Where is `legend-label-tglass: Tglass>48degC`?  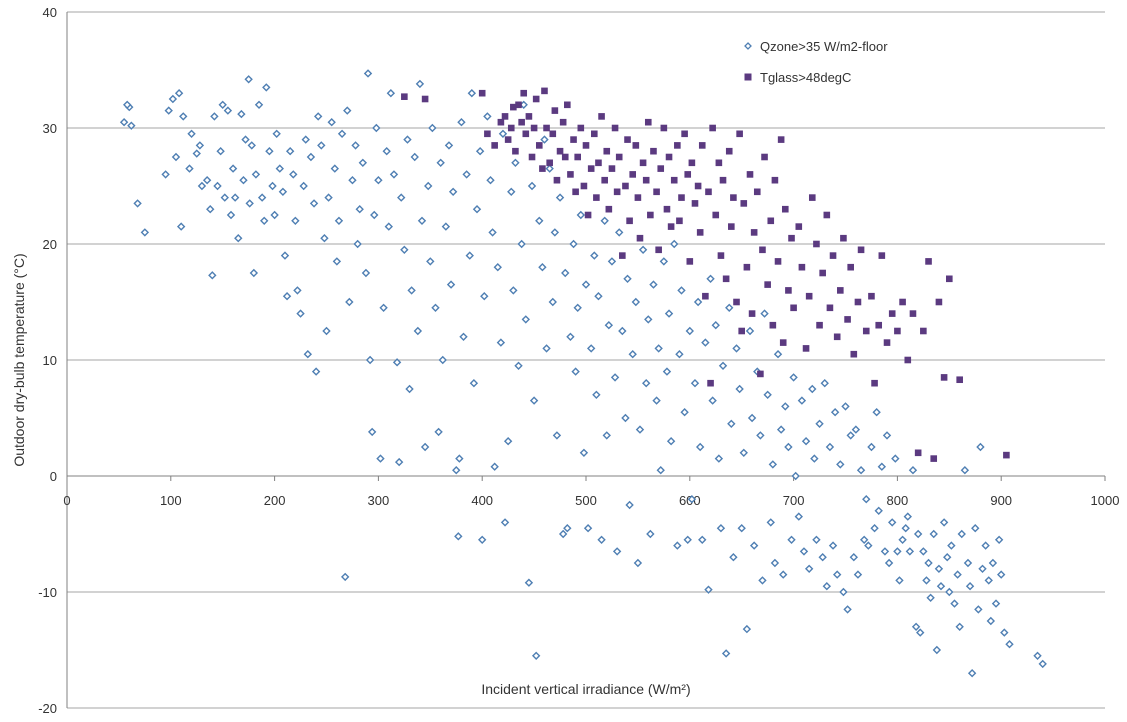
legend-label-tglass: Tglass>48degC is located at coordinates (805, 77).